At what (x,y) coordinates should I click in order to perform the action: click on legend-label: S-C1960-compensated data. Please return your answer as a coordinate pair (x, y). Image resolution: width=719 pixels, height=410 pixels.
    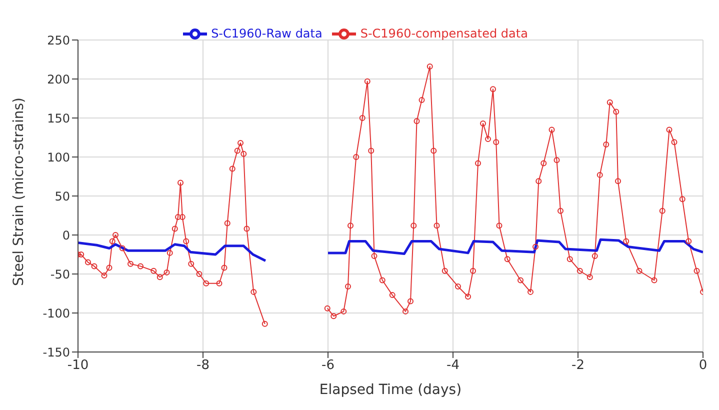
    Looking at the image, I should click on (444, 33).